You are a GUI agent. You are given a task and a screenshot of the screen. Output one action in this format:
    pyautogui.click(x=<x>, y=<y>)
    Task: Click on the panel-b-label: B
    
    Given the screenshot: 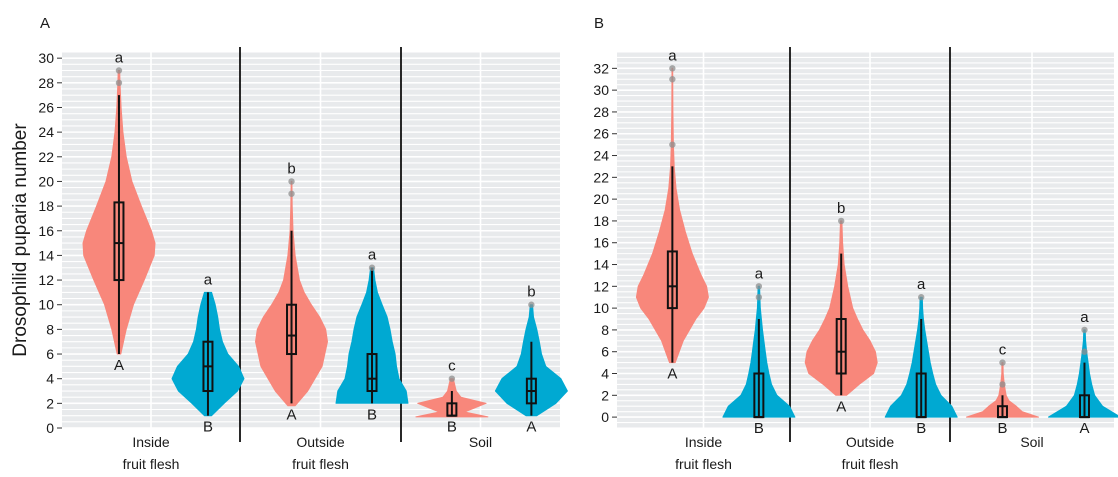 What is the action you would take?
    pyautogui.click(x=599, y=23)
    